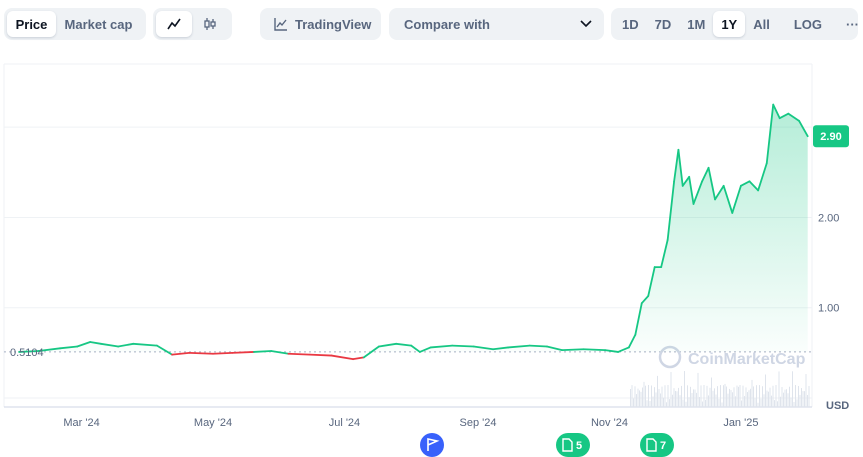 Image resolution: width=863 pixels, height=457 pixels. What do you see at coordinates (280, 24) in the screenshot?
I see `tradingview-icon` at bounding box center [280, 24].